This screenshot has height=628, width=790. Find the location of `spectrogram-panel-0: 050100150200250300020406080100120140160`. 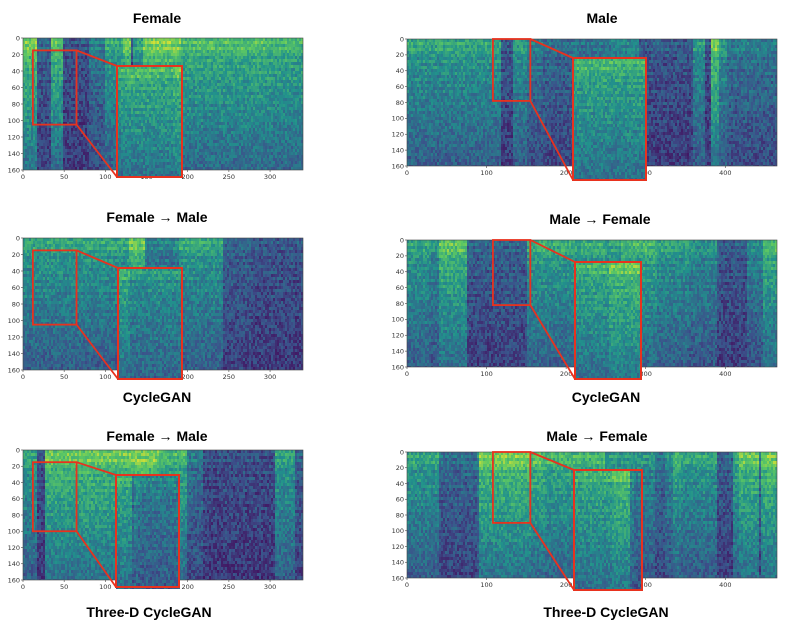

spectrogram-panel-0: 050100150200250300020406080100120140160 is located at coordinates (156, 107).